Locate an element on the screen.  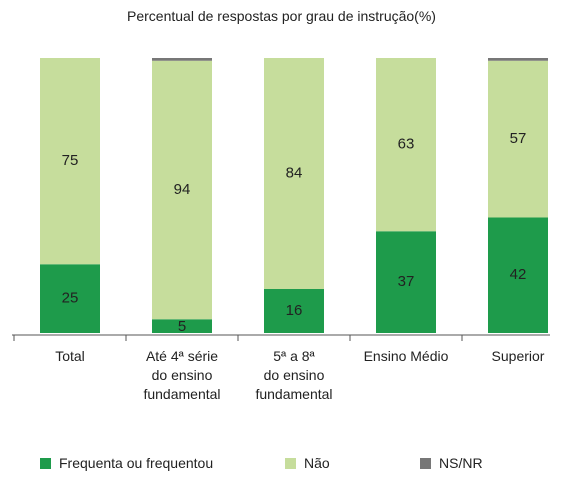
legend-label: Não is located at coordinates (317, 463).